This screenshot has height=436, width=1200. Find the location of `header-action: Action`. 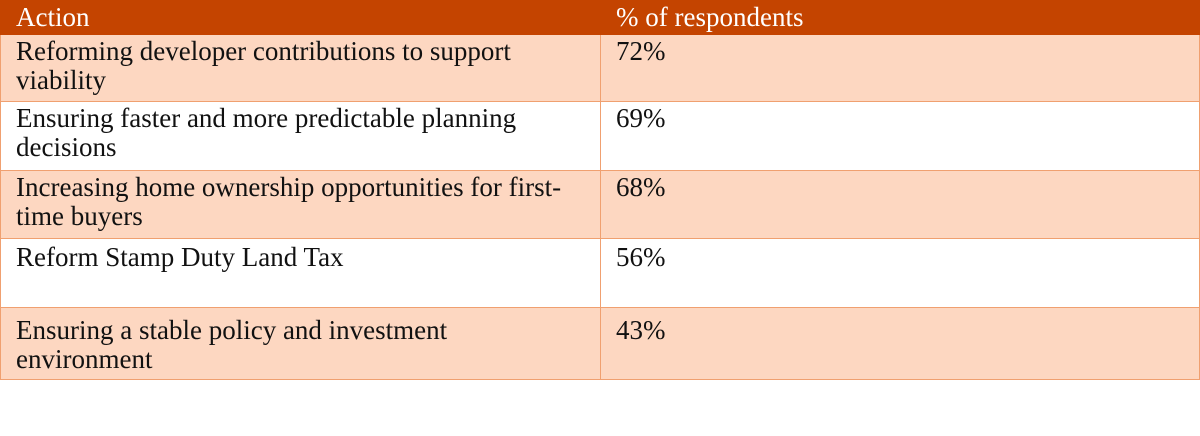

header-action: Action is located at coordinates (300, 17).